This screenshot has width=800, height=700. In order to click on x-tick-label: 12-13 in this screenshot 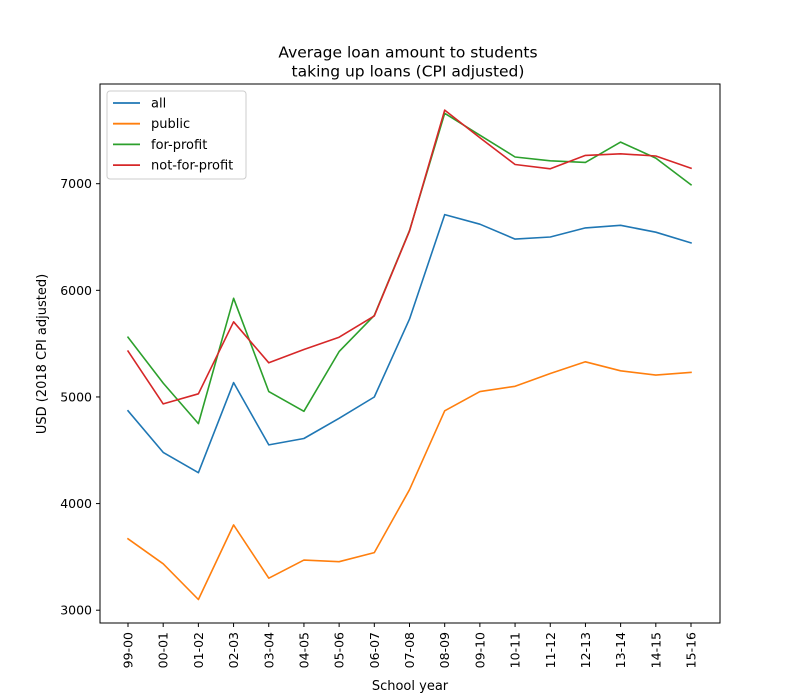, I will do `click(585, 650)`.